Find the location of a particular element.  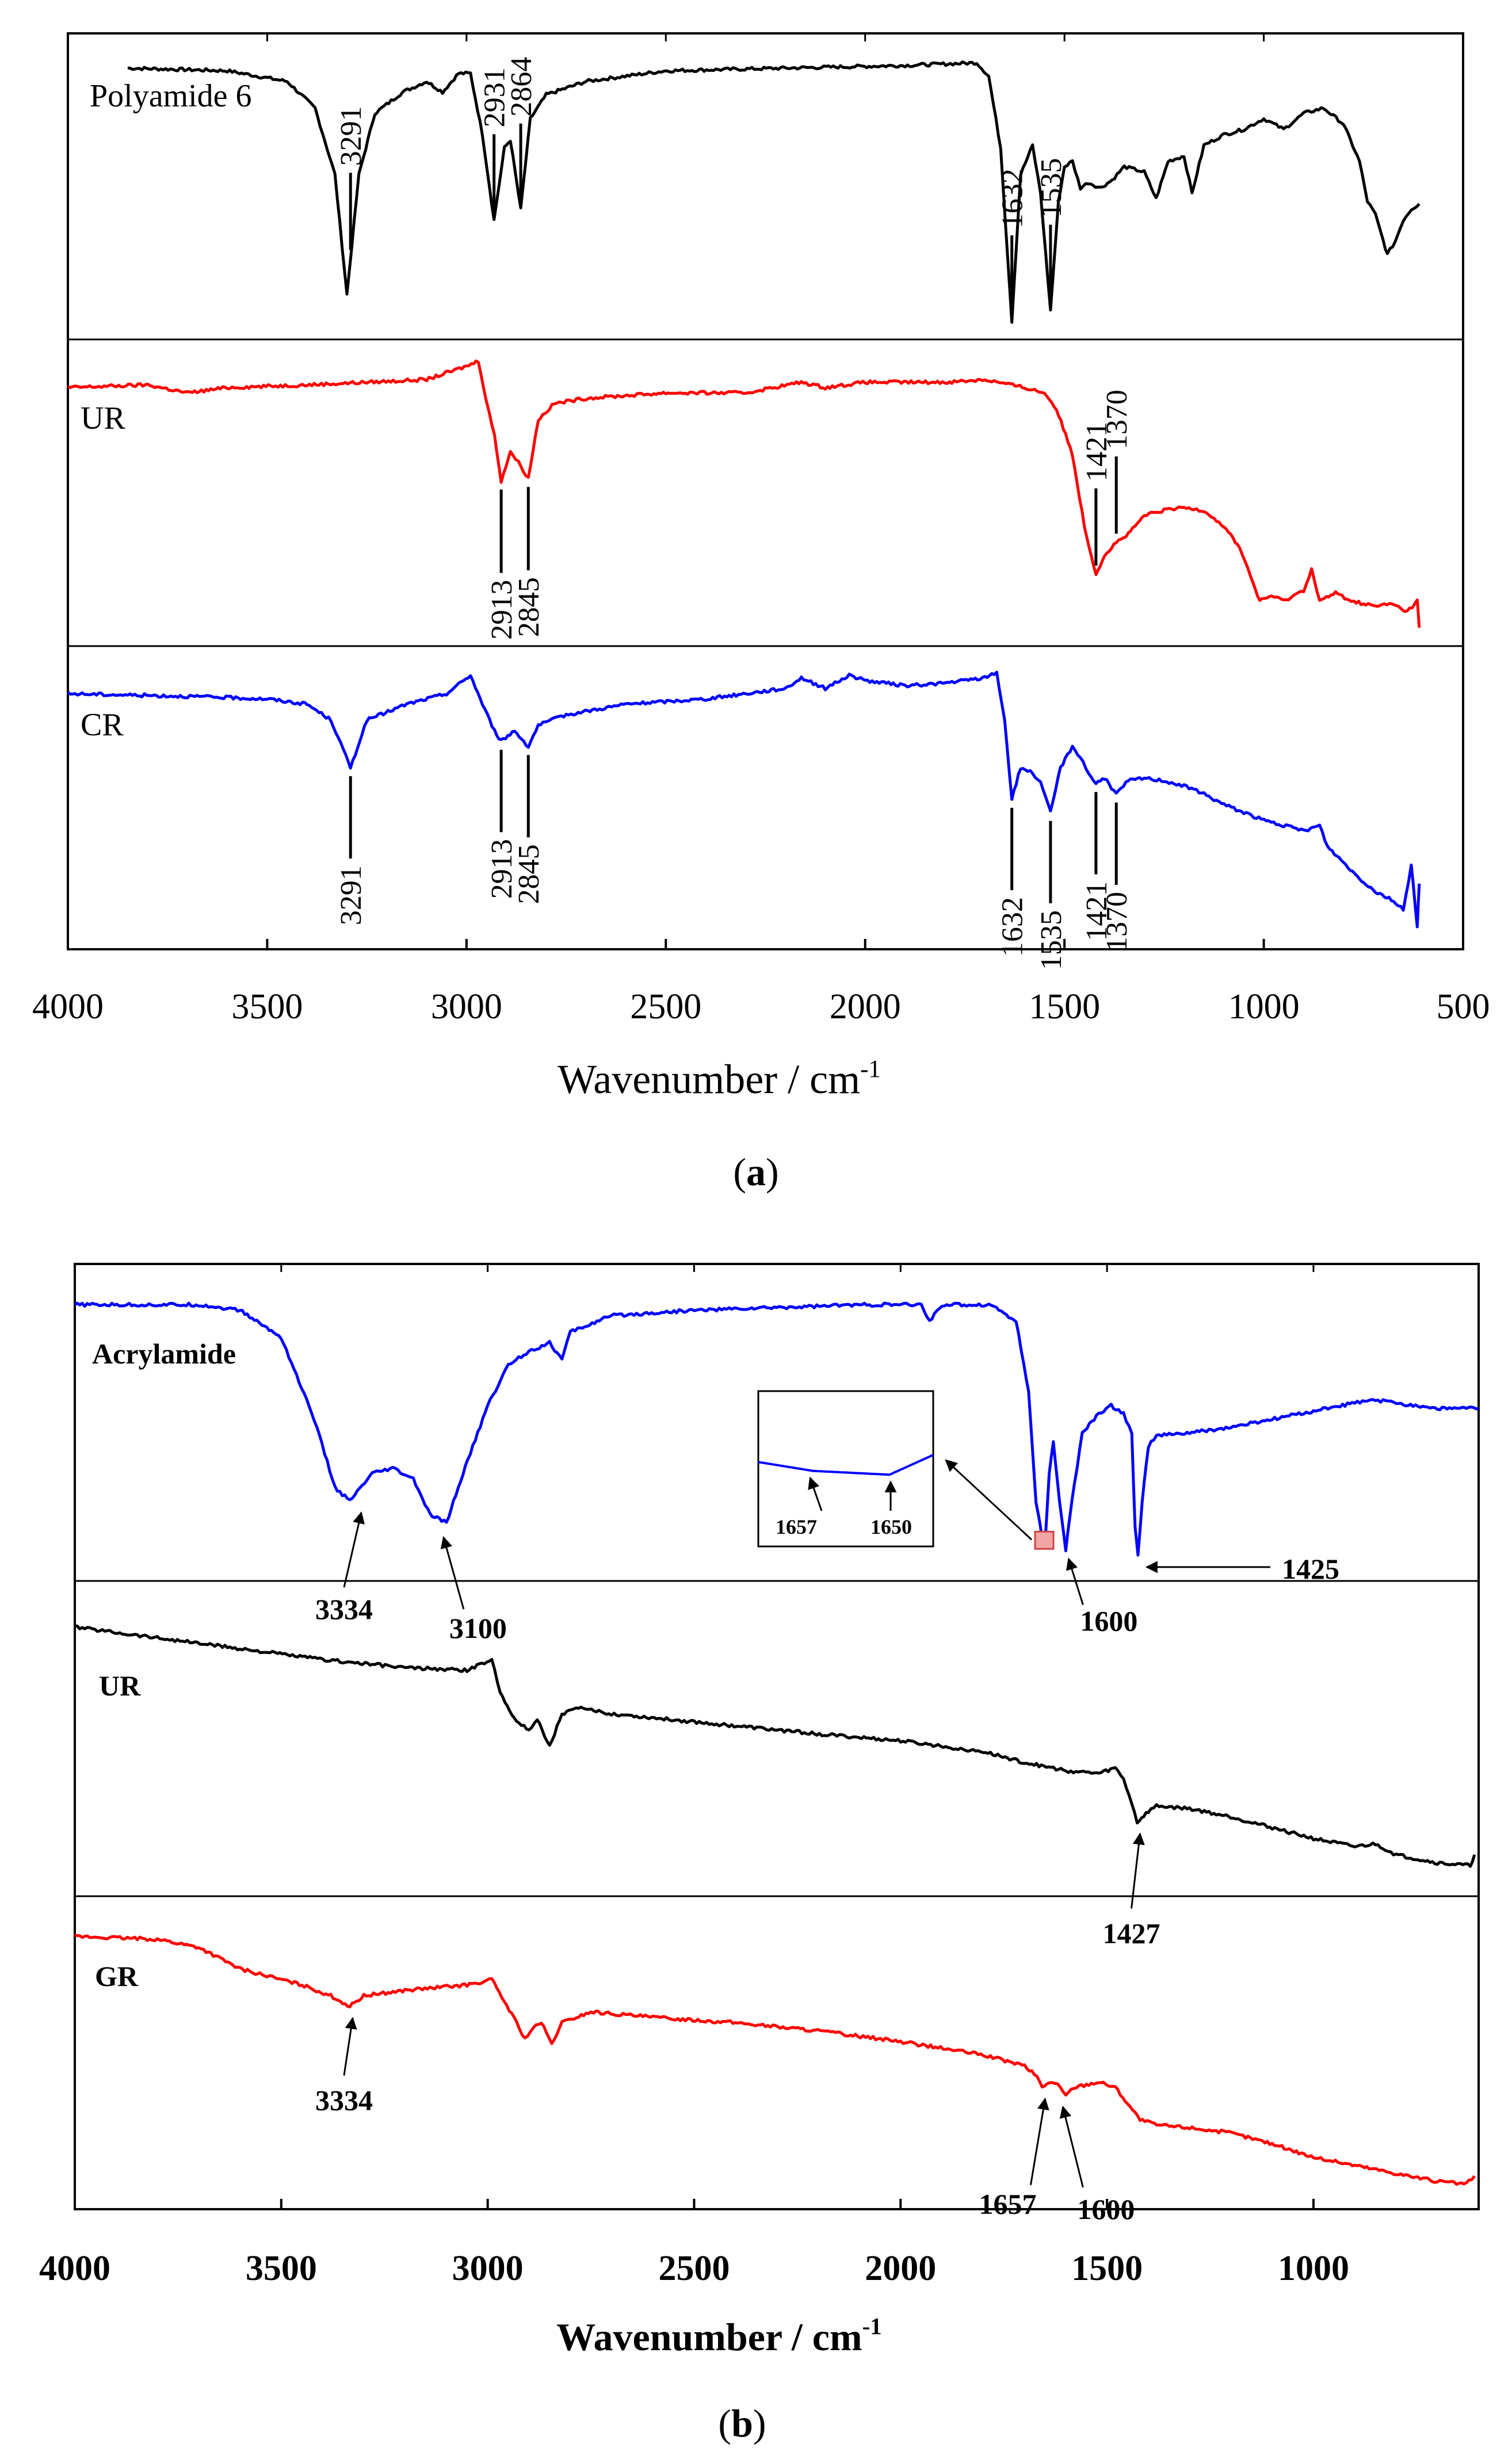

peak-label: 1425 is located at coordinates (1310, 1569).